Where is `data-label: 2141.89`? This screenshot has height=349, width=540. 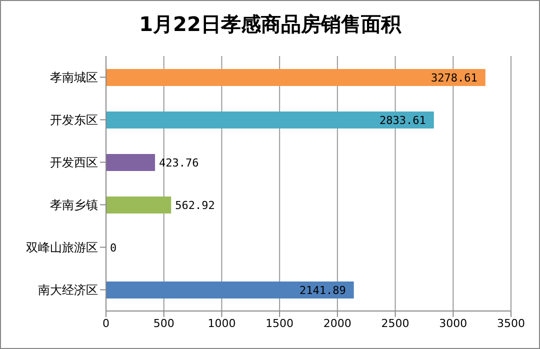
data-label: 2141.89 is located at coordinates (322, 290).